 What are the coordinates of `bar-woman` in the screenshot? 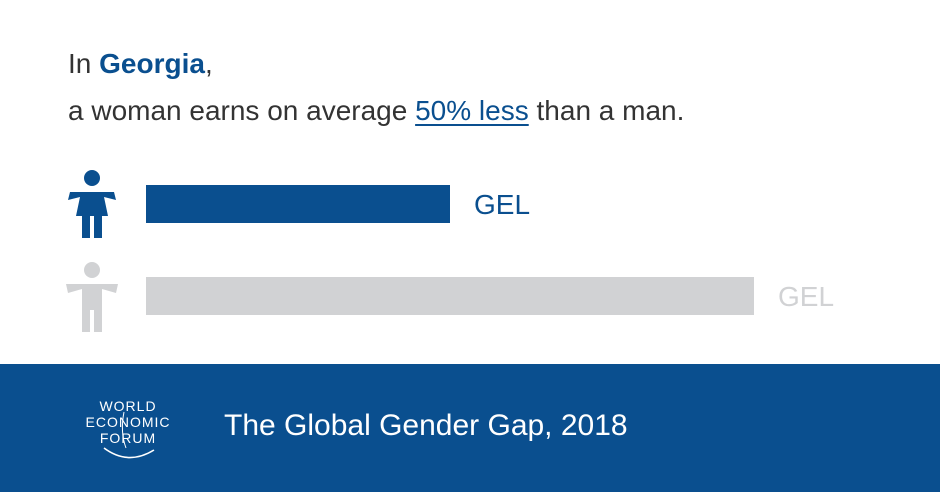 It's located at (298, 204).